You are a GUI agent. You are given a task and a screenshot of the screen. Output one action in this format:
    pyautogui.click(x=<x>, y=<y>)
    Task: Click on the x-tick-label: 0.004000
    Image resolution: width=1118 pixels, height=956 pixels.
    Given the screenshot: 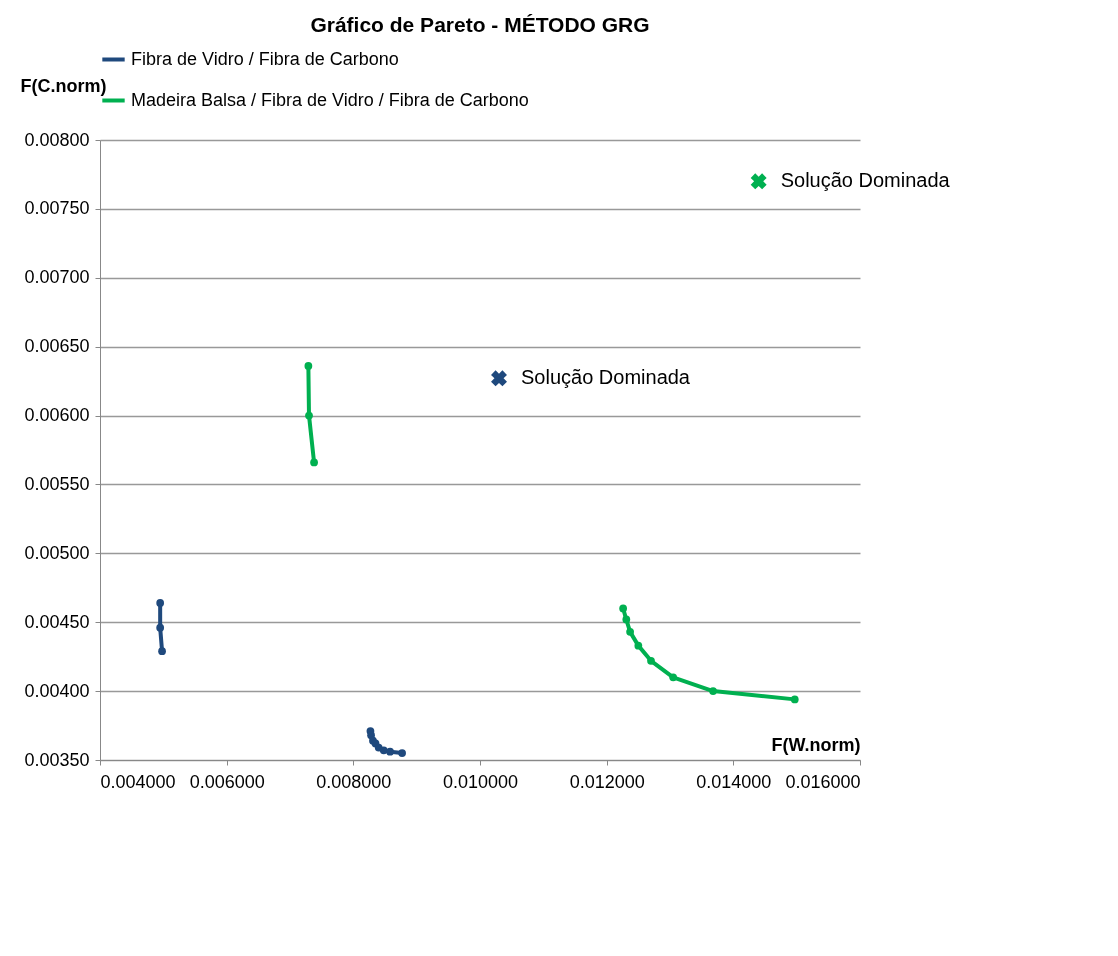 What is the action you would take?
    pyautogui.click(x=138, y=781)
    